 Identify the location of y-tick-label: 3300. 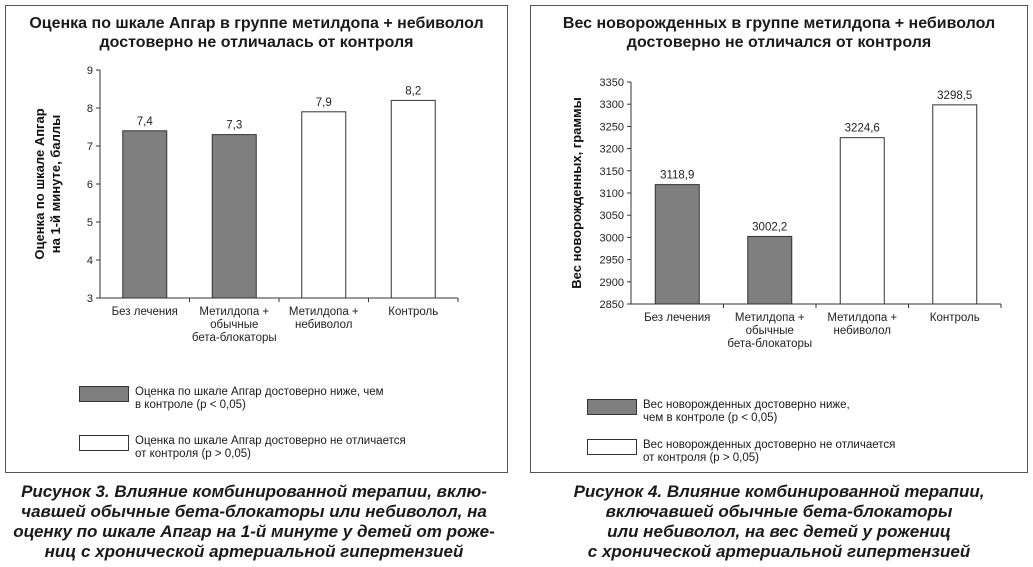
(612, 105).